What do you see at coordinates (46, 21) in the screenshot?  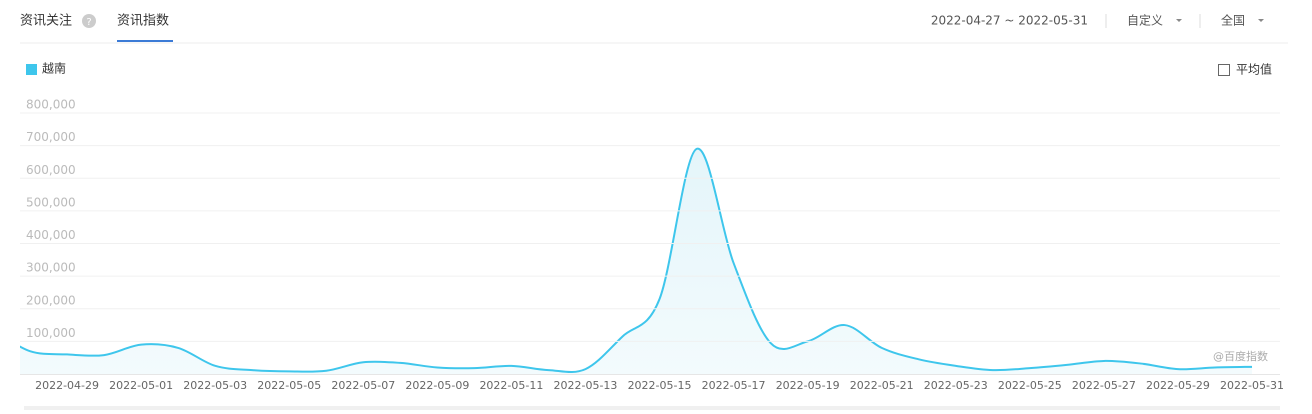 I see `tab: 资讯关注` at bounding box center [46, 21].